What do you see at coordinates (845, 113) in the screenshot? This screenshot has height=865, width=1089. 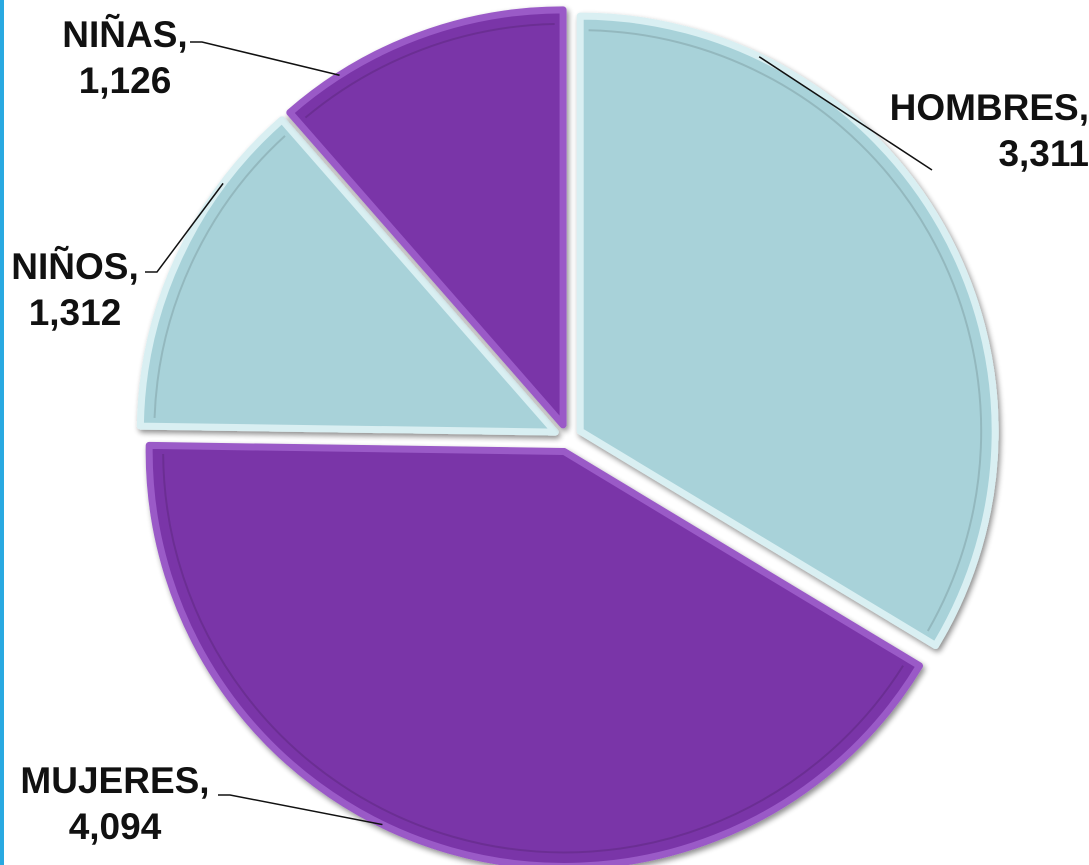 I see `leader-line-hombres` at bounding box center [845, 113].